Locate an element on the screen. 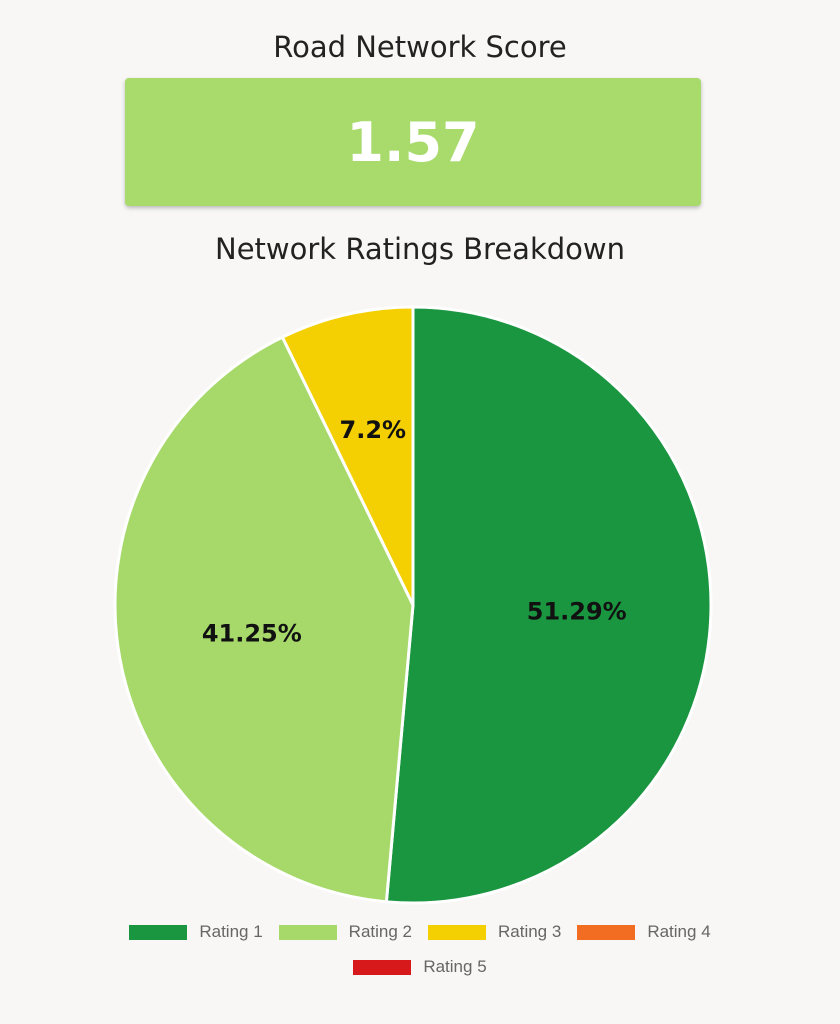 The image size is (840, 1024). legend-item-rating-4: Rating 4 is located at coordinates (644, 932).